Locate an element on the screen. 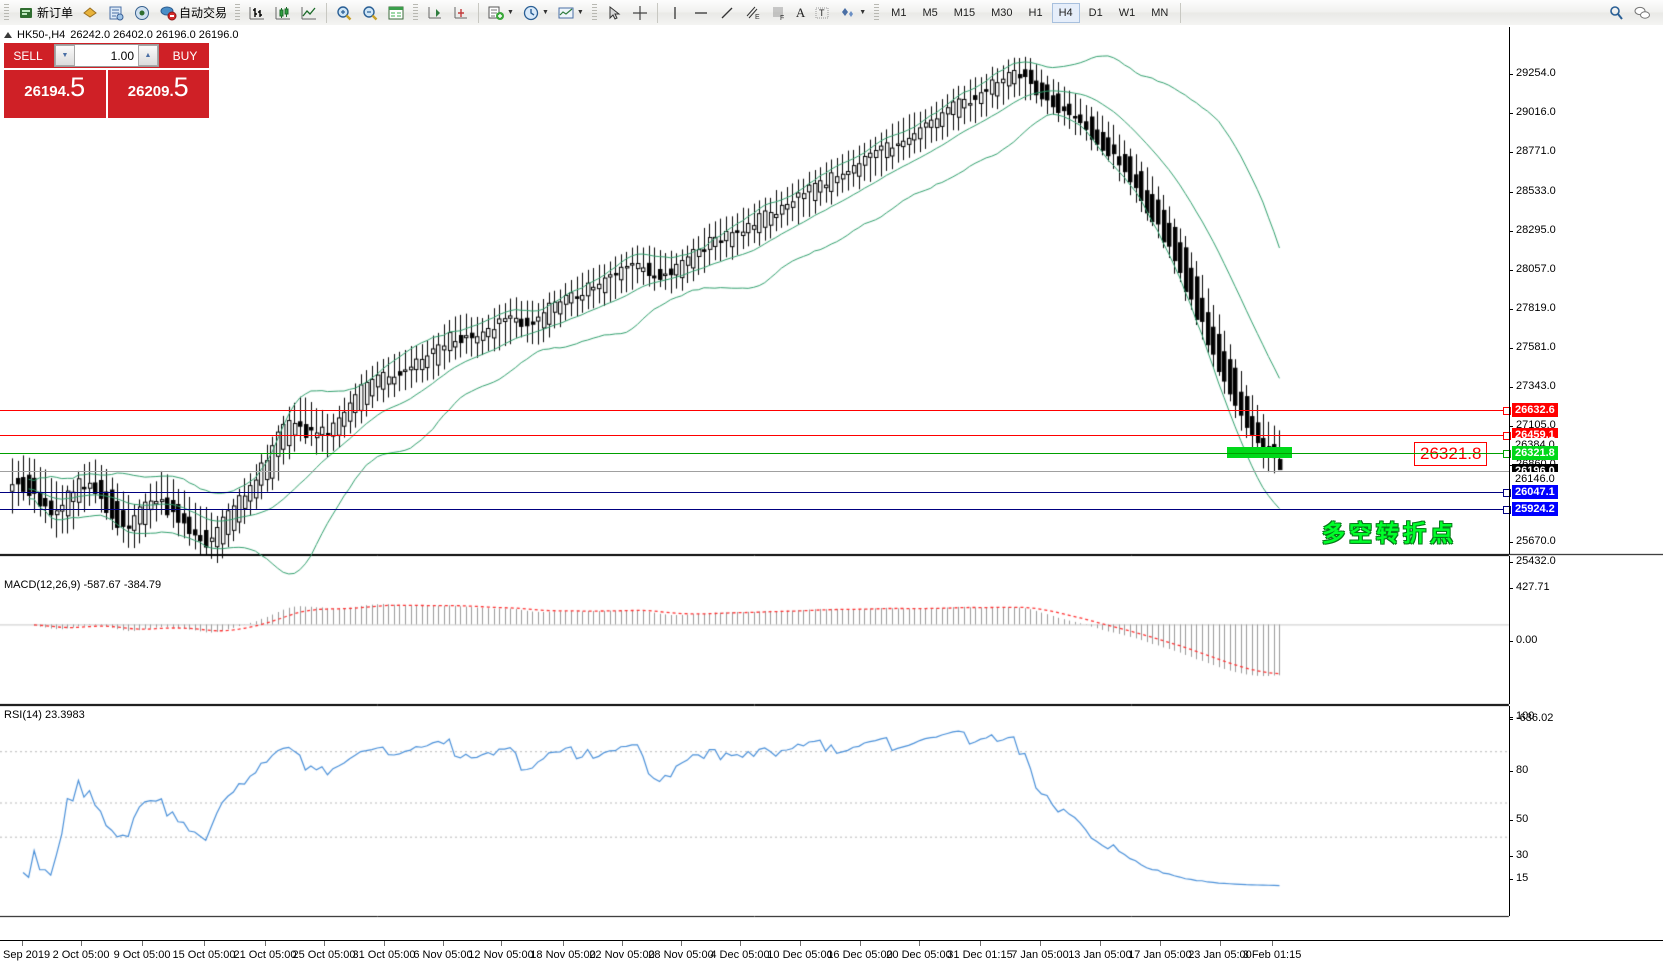  chart-shift-icon is located at coordinates (435, 13).